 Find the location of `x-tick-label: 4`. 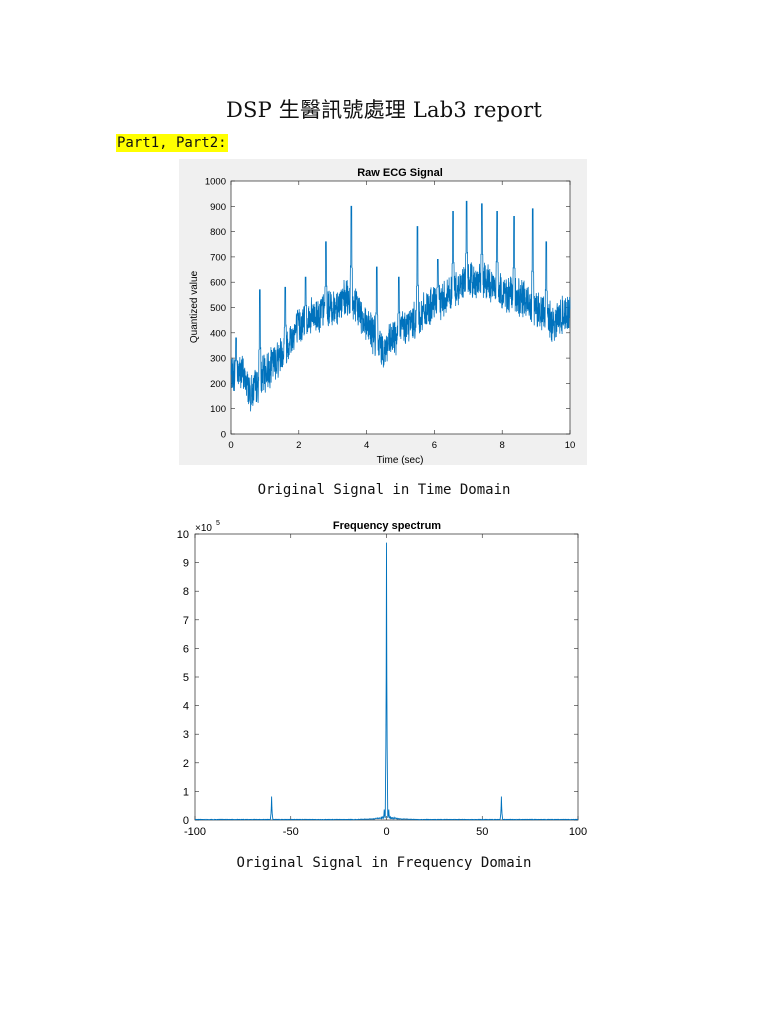

x-tick-label: 4 is located at coordinates (366, 445).